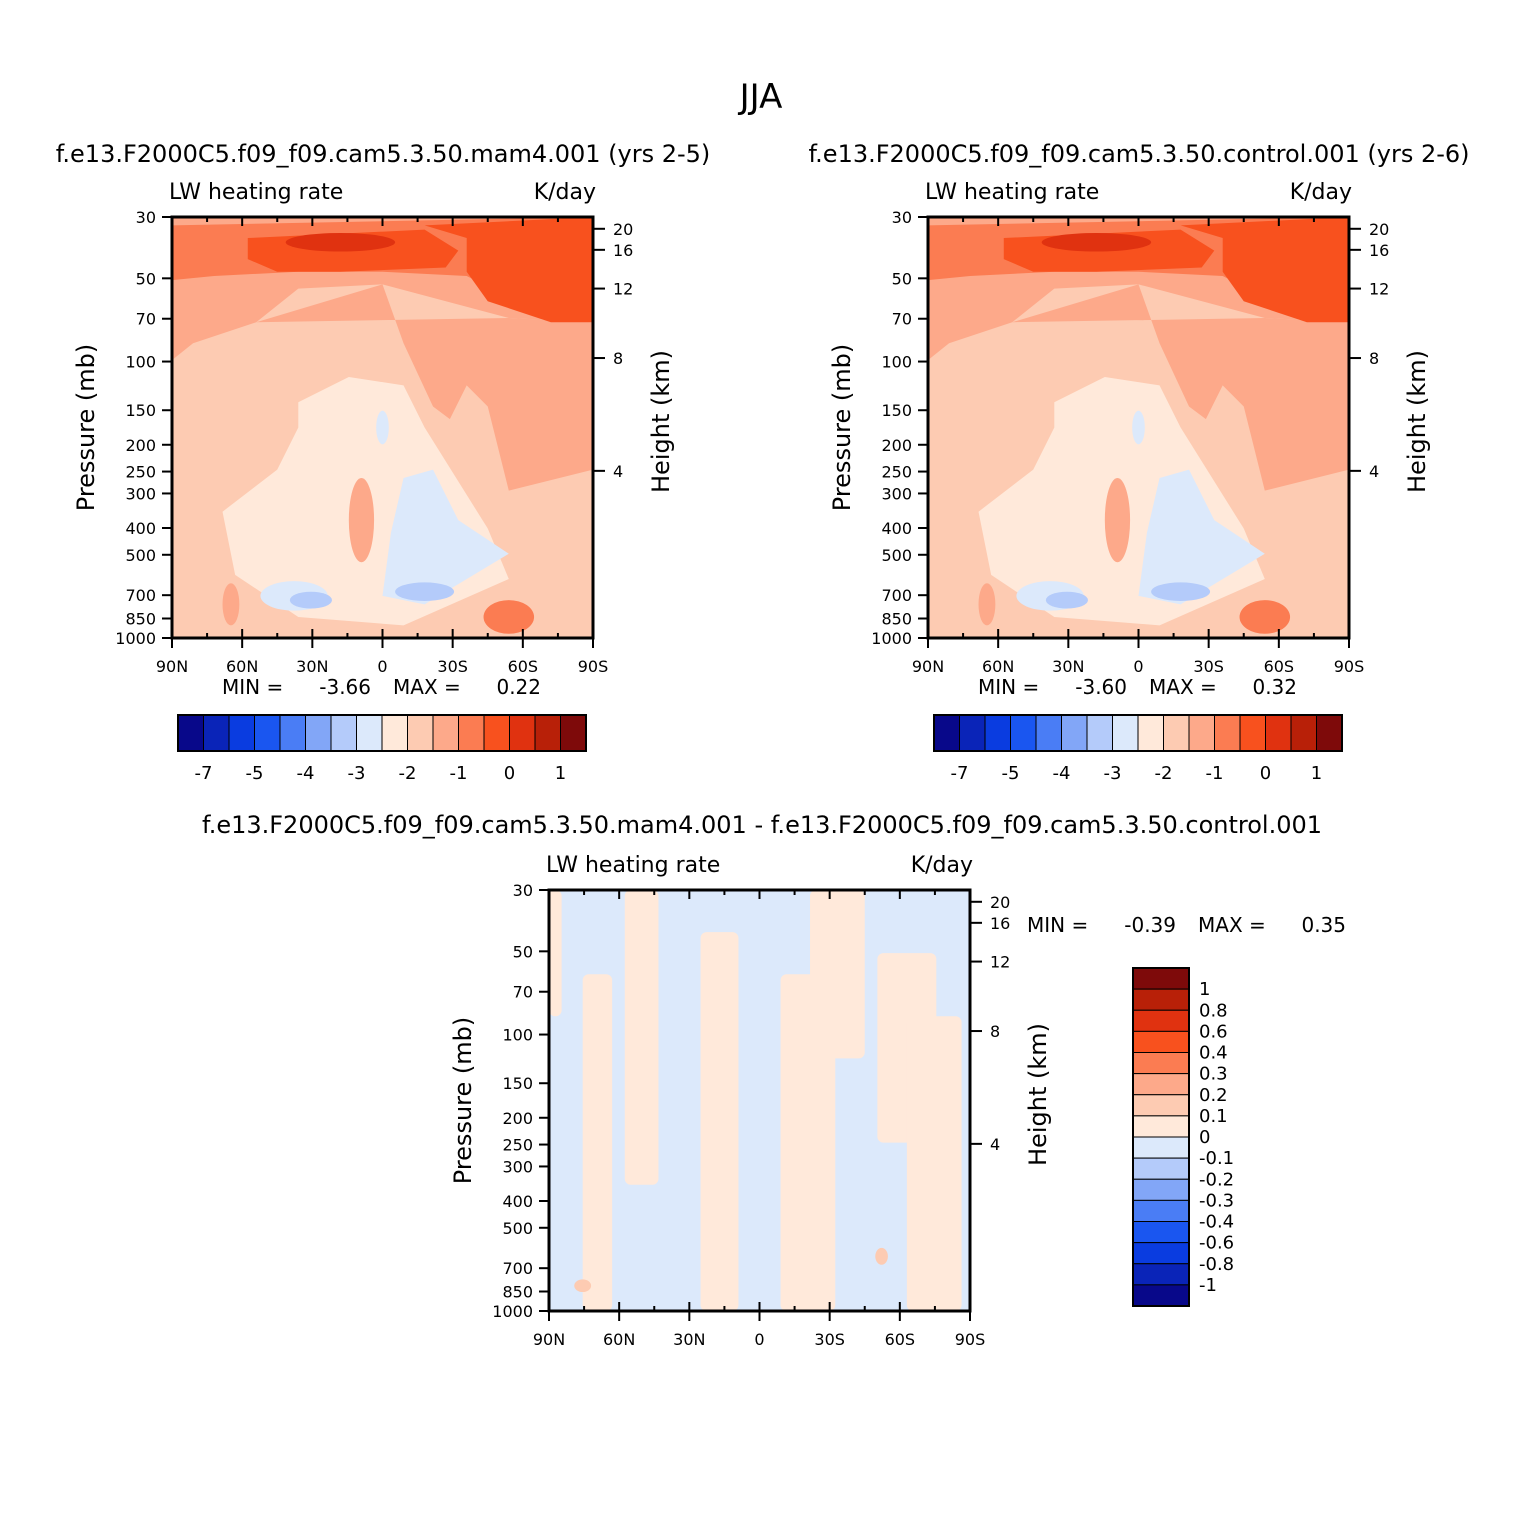  I want to click on colorbar-label: -2, so click(1164, 773).